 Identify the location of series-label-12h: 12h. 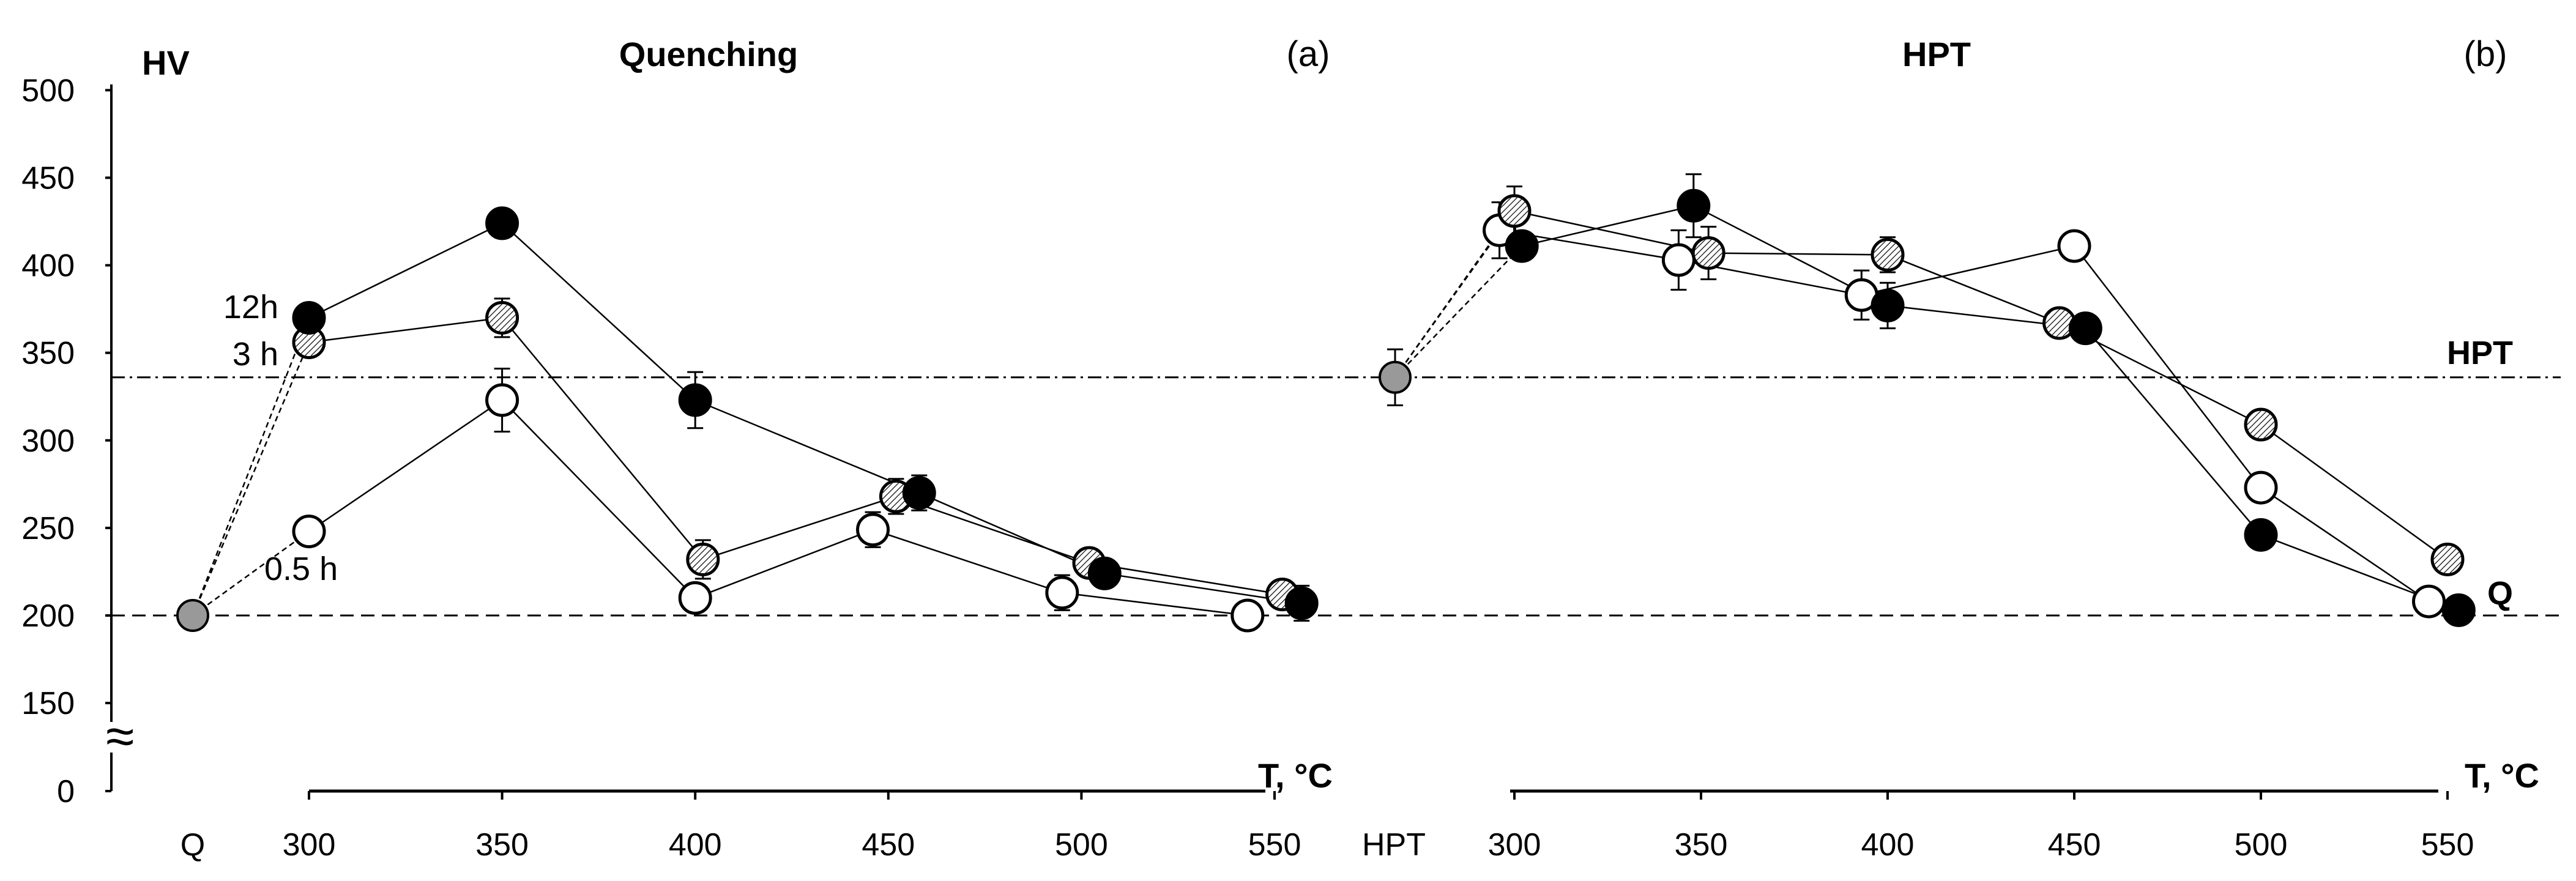
(251, 307).